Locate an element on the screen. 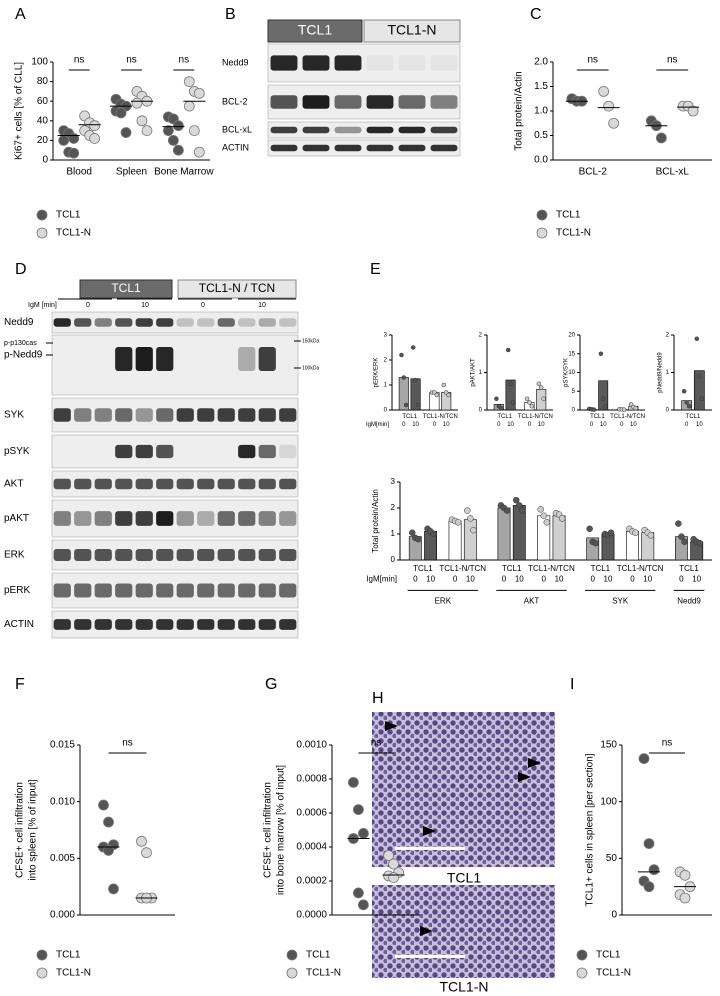 This screenshot has height=996, width=720. y-tick-label: 0 is located at coordinates (481, 411).